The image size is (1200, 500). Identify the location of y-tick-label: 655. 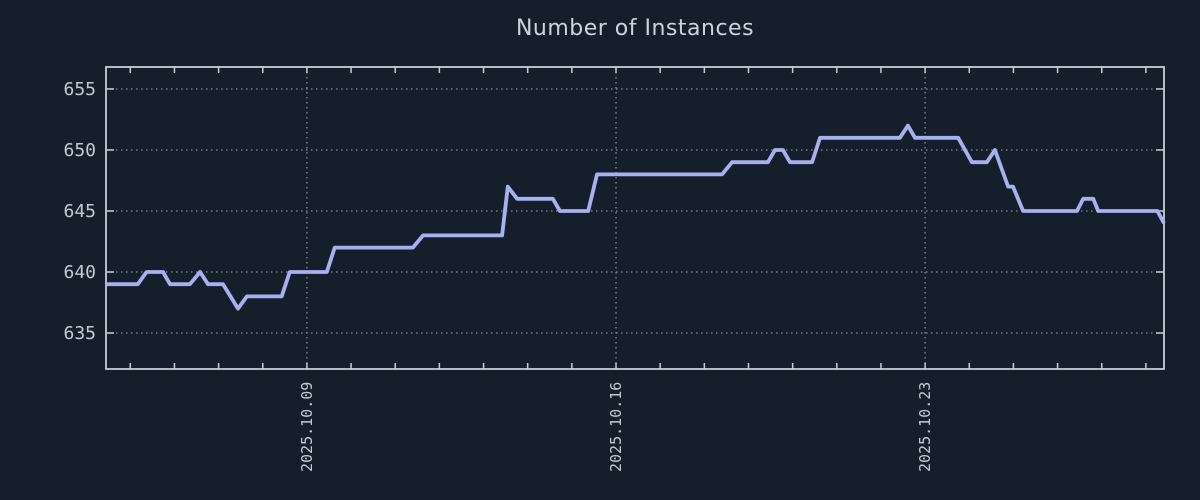
(79, 89).